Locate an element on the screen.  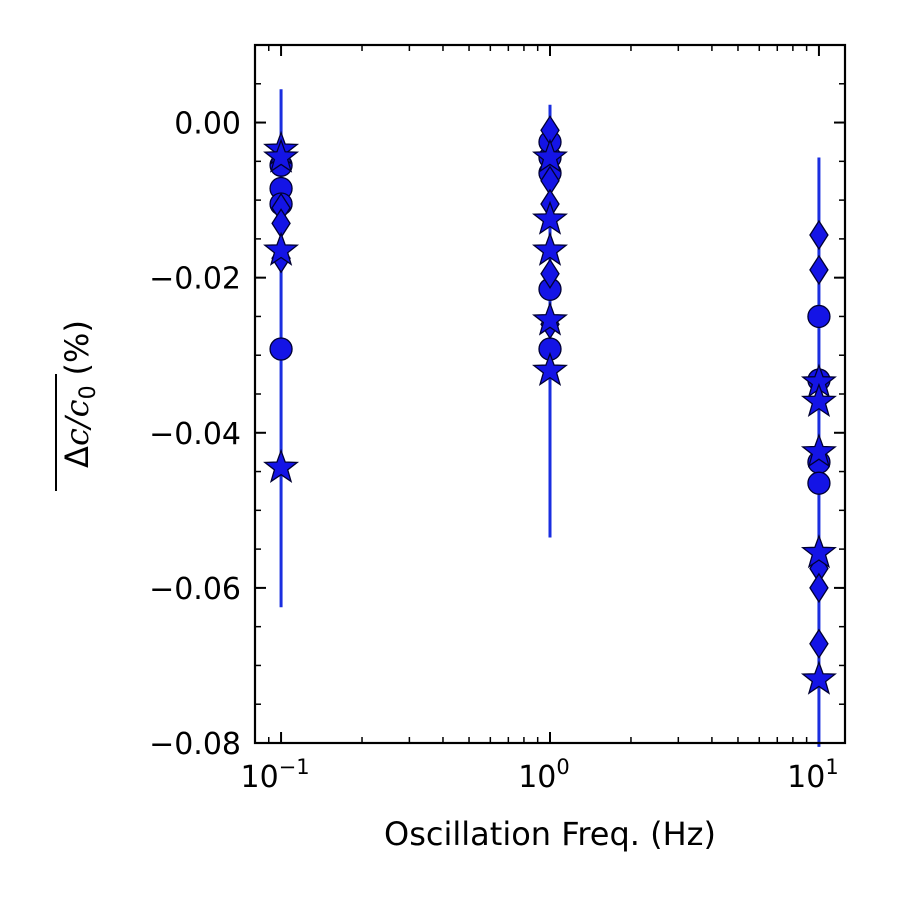
y-label-delta: Δ is located at coordinates (77, 457).